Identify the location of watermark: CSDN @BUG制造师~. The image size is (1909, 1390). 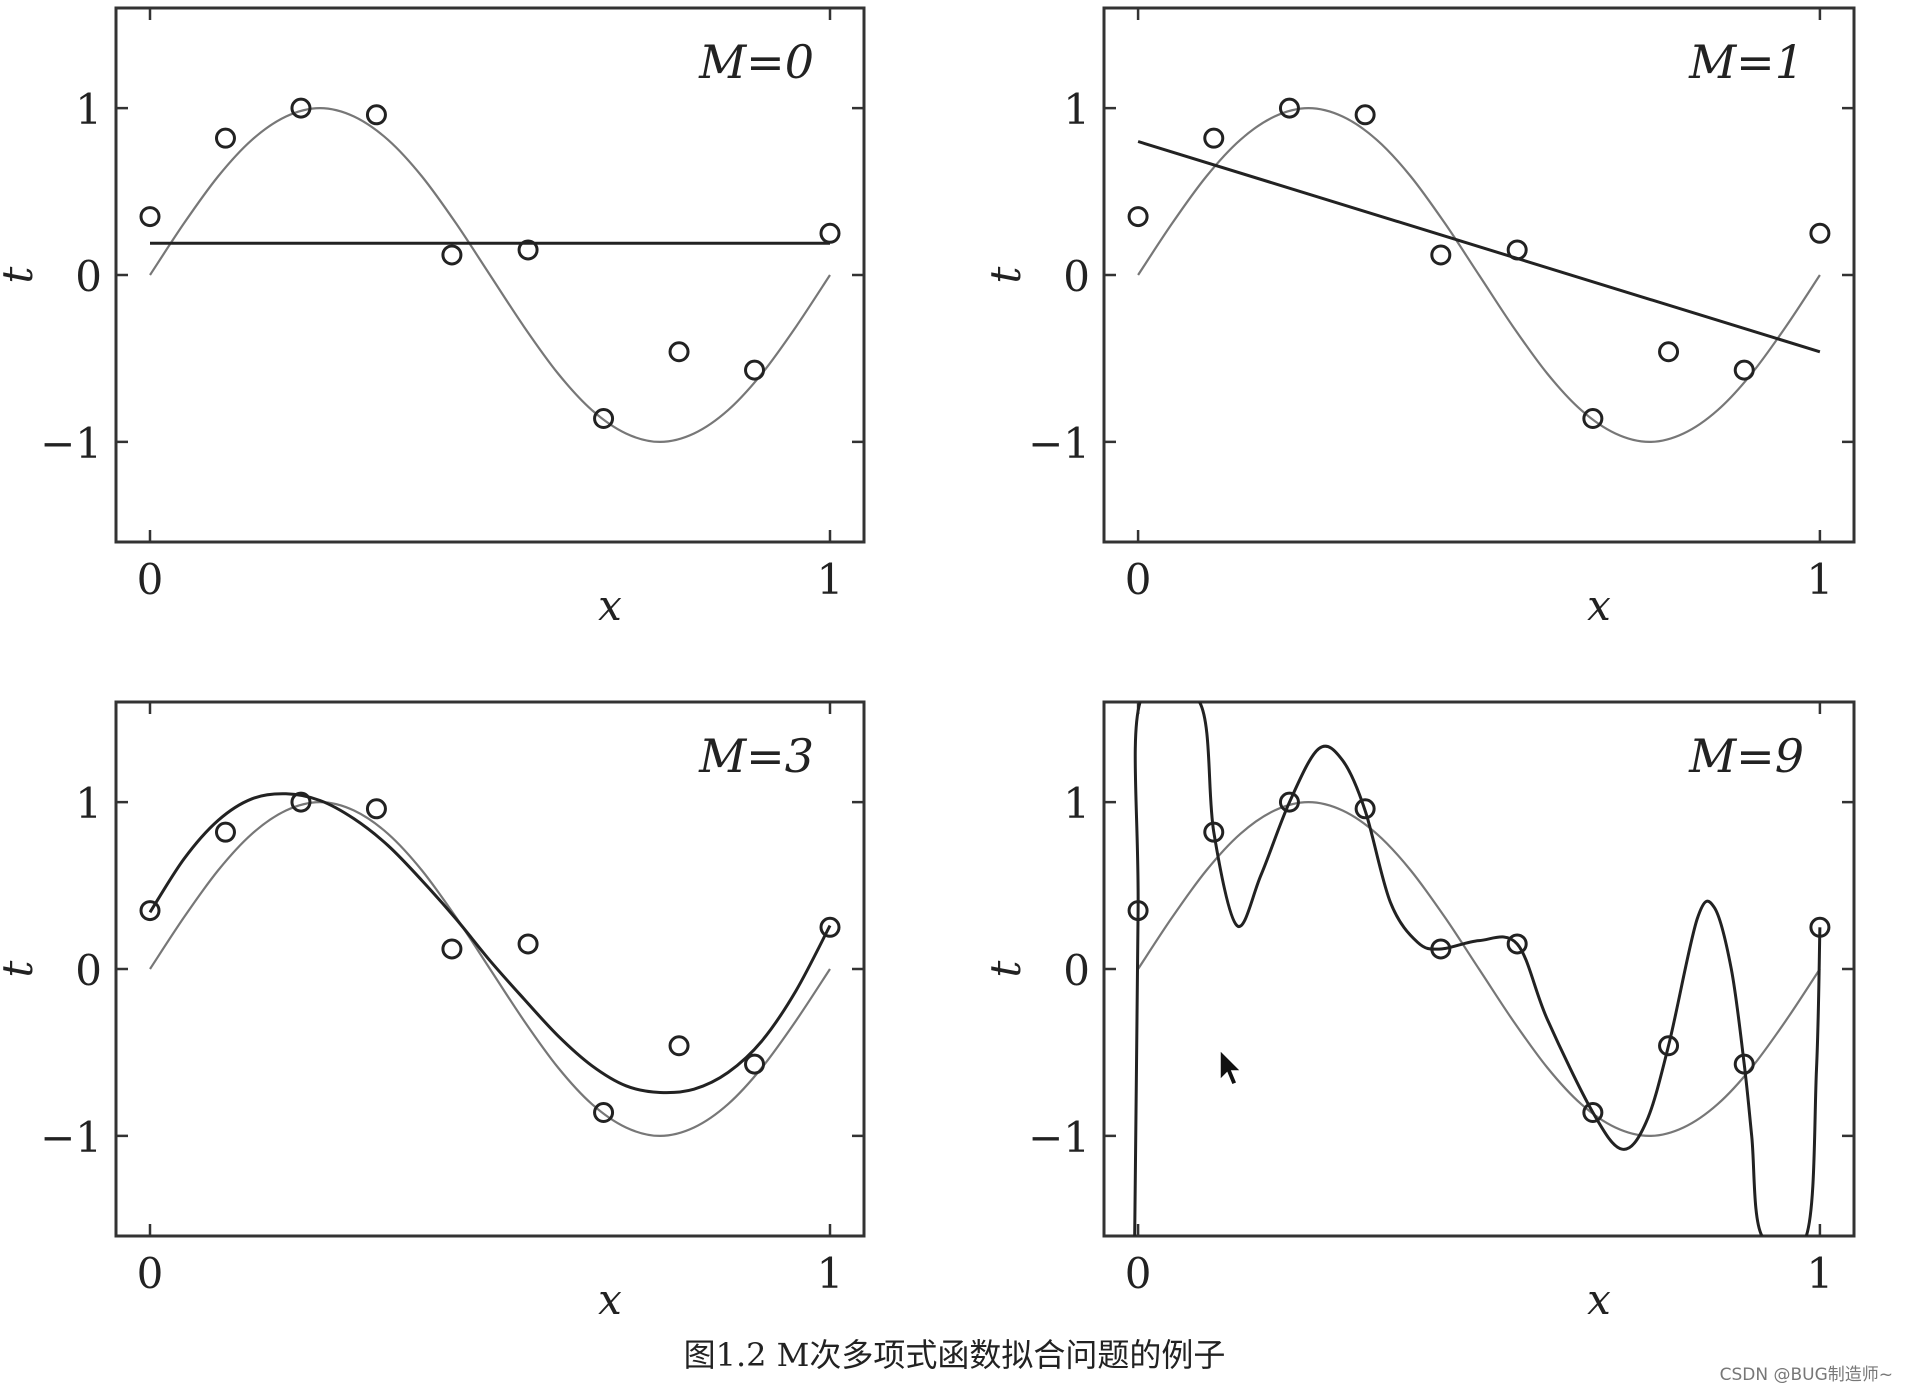
(1806, 1375).